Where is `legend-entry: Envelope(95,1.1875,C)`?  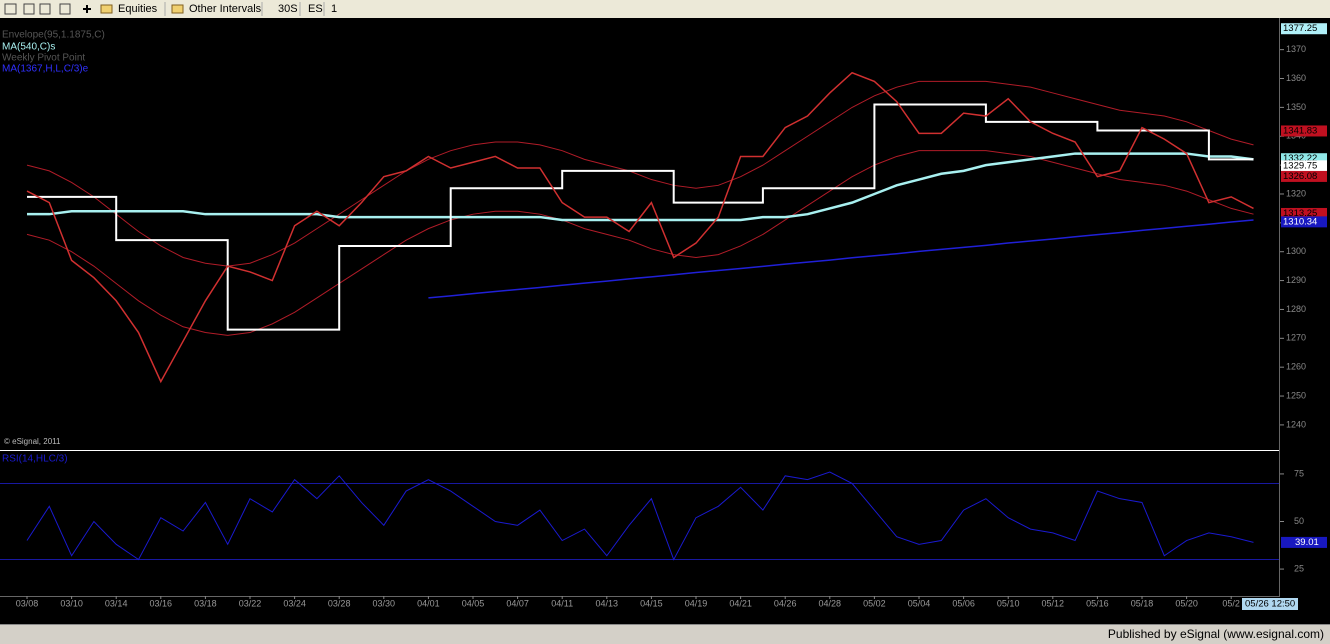
legend-entry: Envelope(95,1.1875,C) is located at coordinates (53, 35).